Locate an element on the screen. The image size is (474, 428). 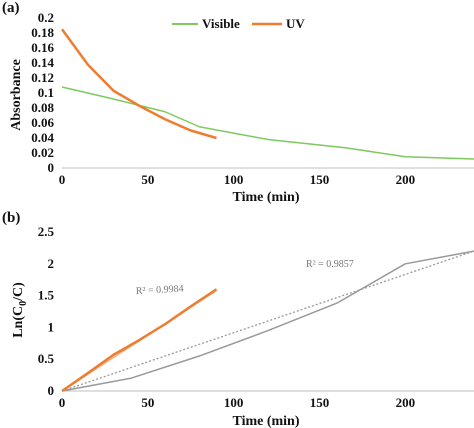
panel-a-legend: Visible UV is located at coordinates (238, 23).